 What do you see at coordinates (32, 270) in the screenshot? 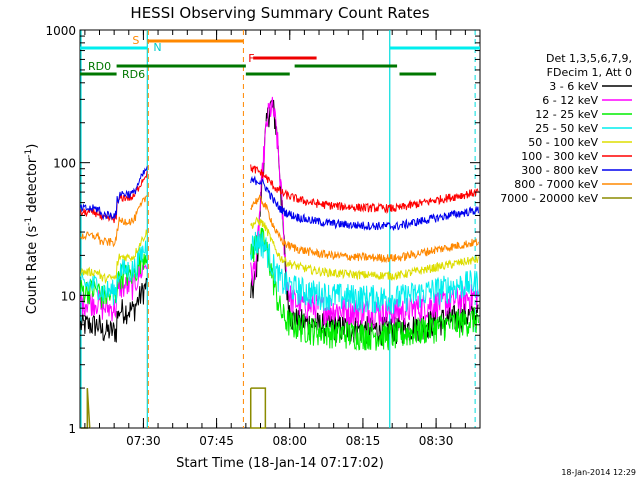
I see `y-axis-label-main: Count Rate (s` at bounding box center [32, 270].